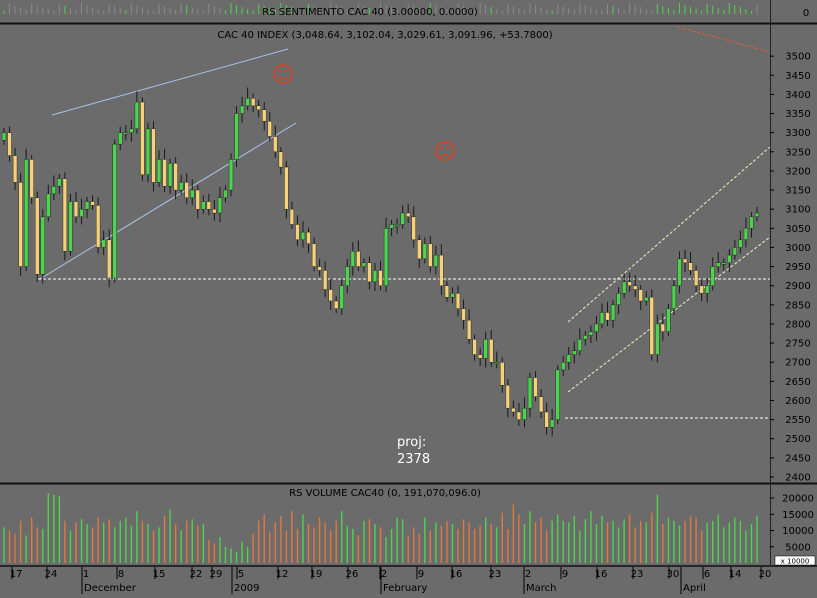 The width and height of the screenshot is (817, 598). What do you see at coordinates (541, 588) in the screenshot?
I see `month-label: March` at bounding box center [541, 588].